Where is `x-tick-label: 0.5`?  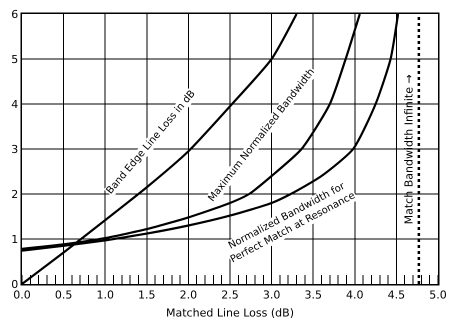
x-tick-label: 0.5 is located at coordinates (63, 295).